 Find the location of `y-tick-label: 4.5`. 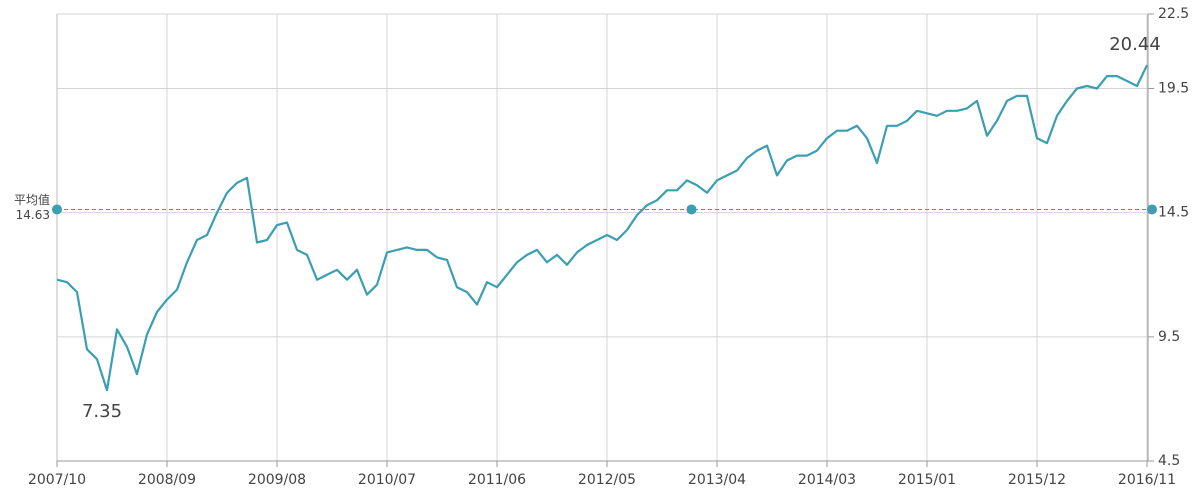

y-tick-label: 4.5 is located at coordinates (1169, 461).